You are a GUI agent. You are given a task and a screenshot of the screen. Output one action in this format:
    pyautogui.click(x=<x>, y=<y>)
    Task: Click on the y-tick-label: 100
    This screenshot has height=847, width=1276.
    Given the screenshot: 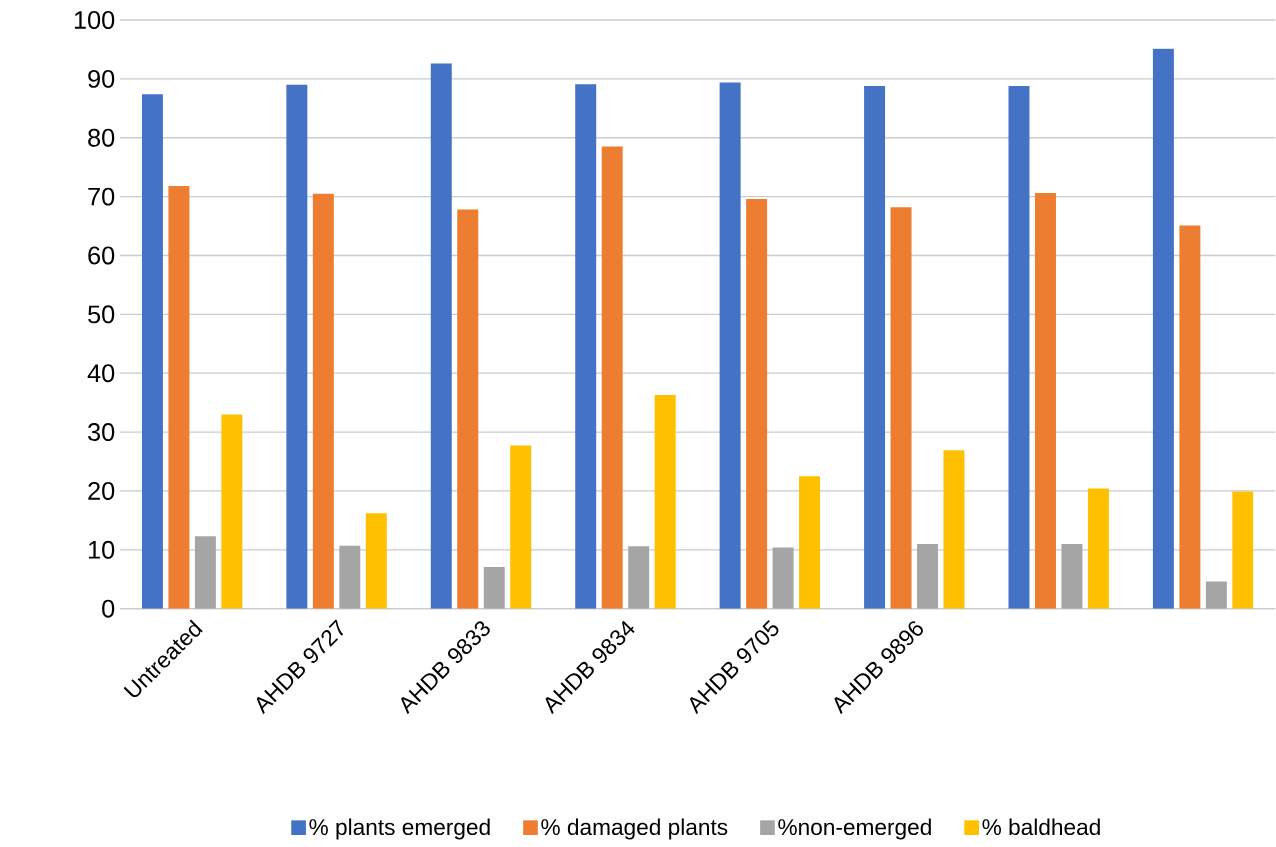 What is the action you would take?
    pyautogui.click(x=94, y=20)
    